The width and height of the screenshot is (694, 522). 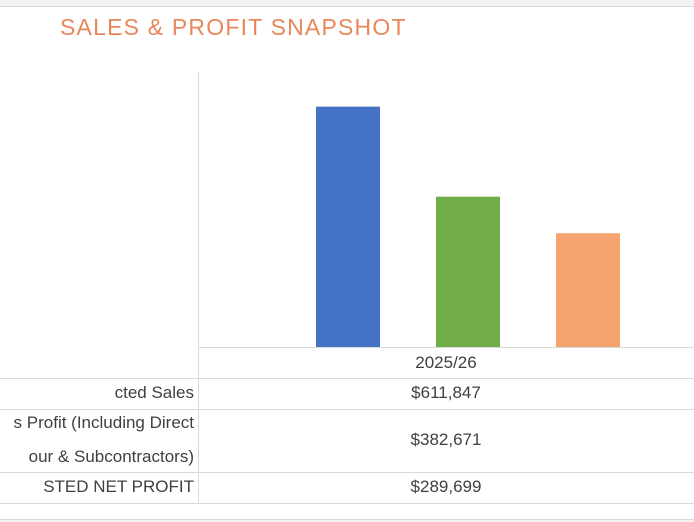 I want to click on row-label-gross-line2: our & Subcontractors), so click(x=111, y=456).